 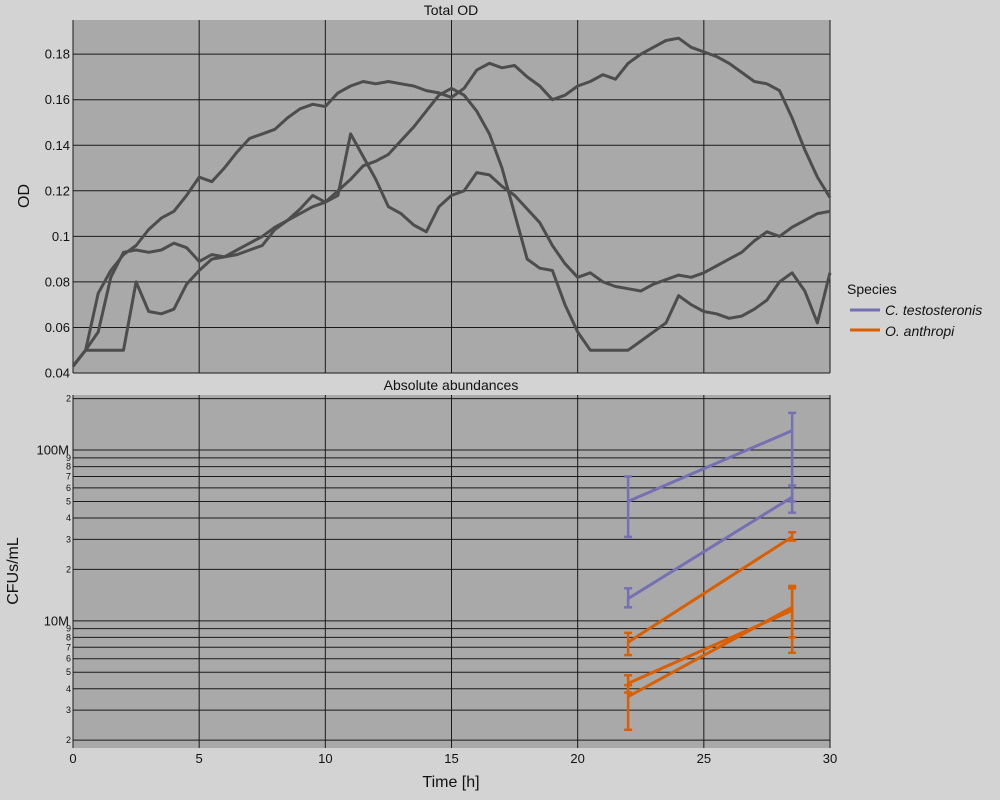 What do you see at coordinates (199, 758) in the screenshot?
I see `x-tick-label: 5` at bounding box center [199, 758].